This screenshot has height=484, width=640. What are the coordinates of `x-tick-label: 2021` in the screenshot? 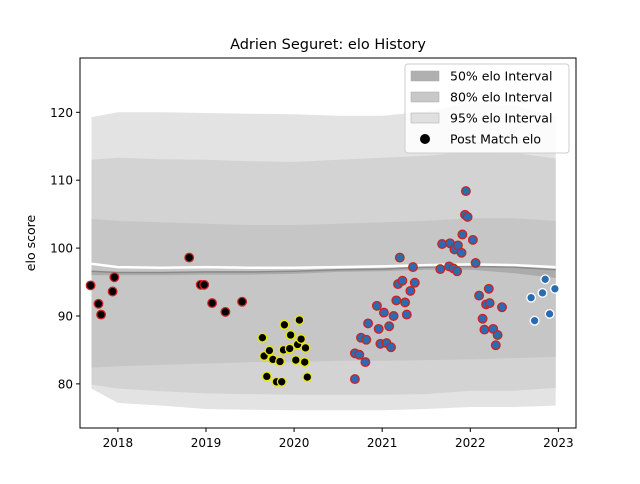 It's located at (382, 443).